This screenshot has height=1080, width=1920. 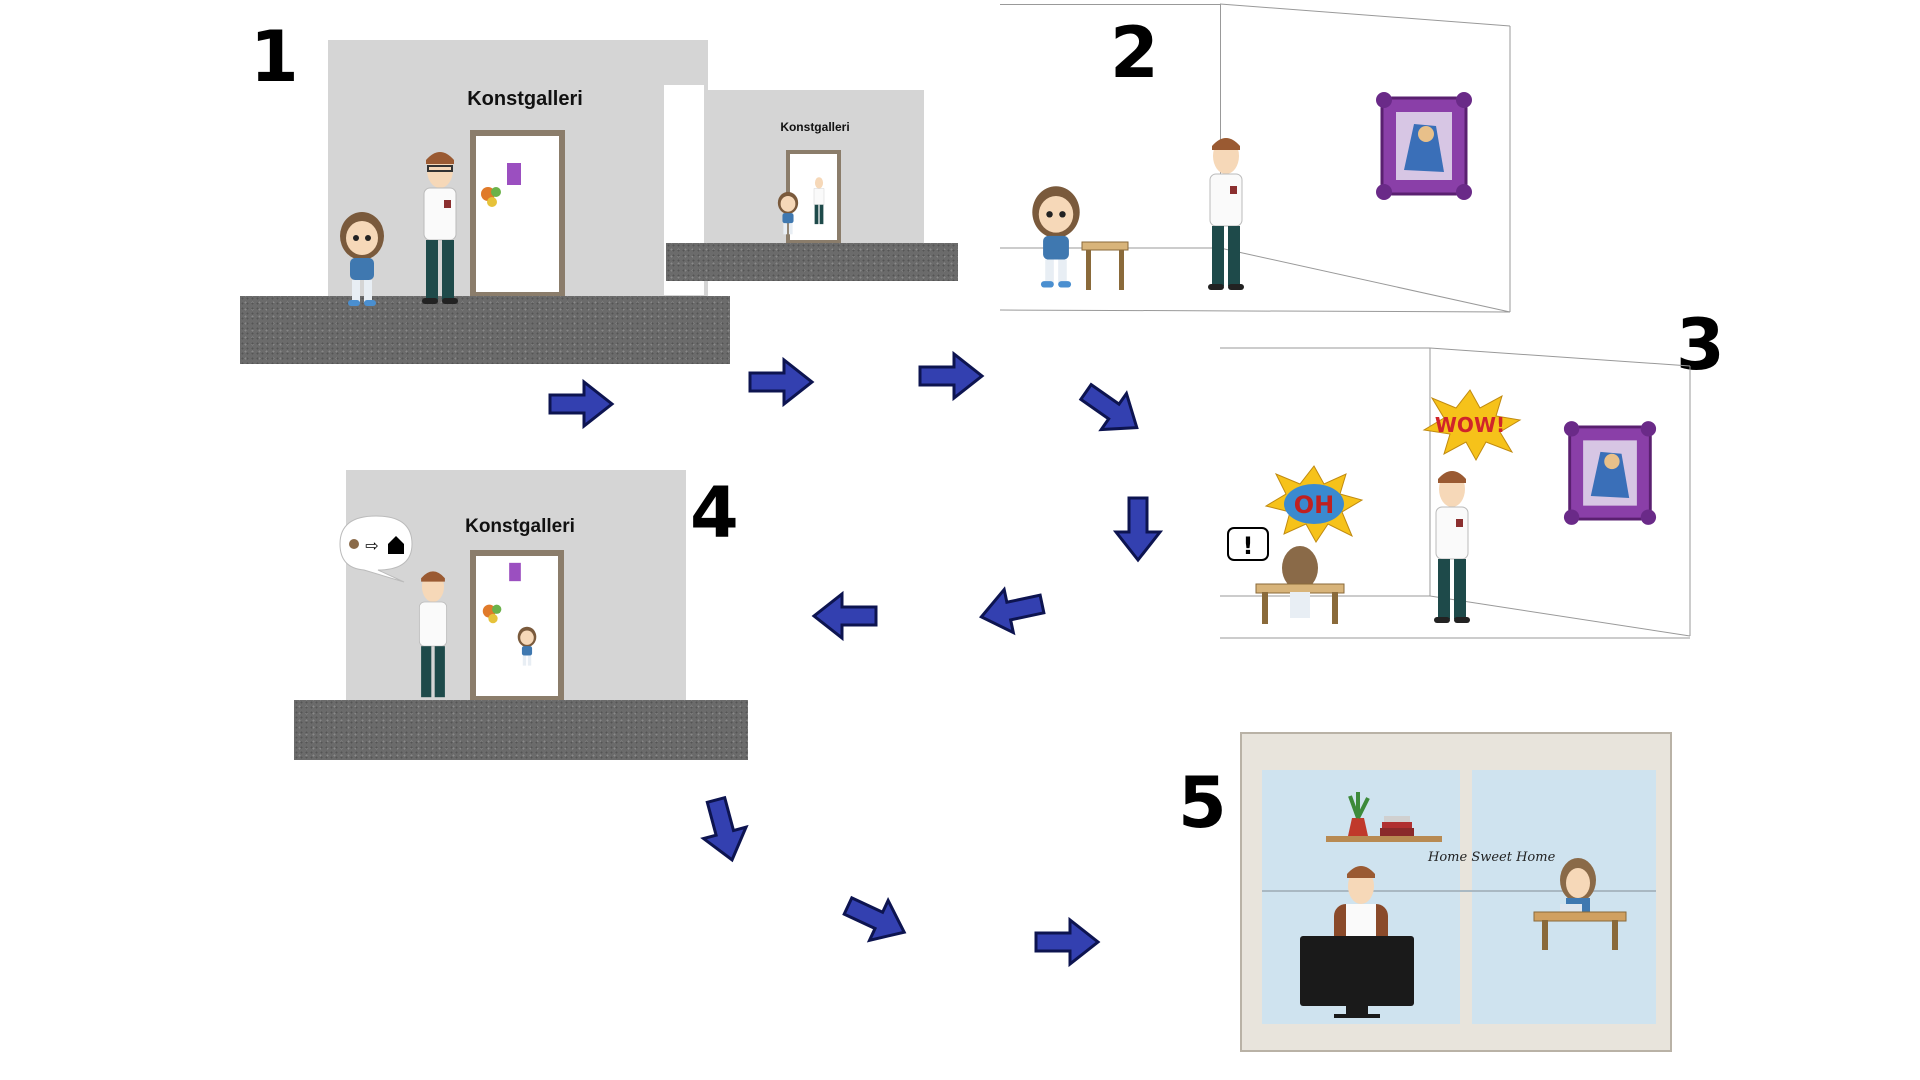 What do you see at coordinates (1105, 265) in the screenshot?
I see `table-icon` at bounding box center [1105, 265].